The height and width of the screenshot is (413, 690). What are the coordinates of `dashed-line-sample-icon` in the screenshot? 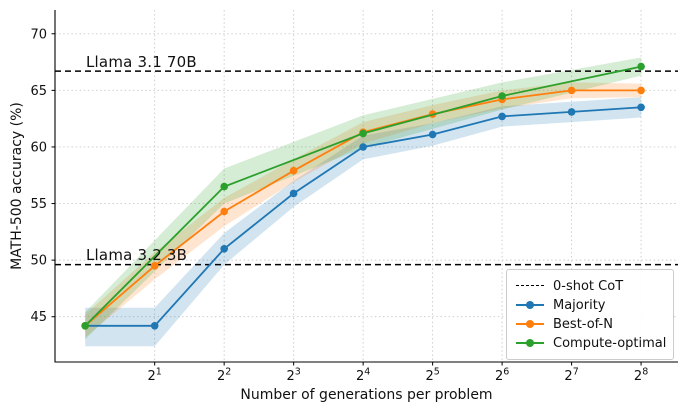 It's located at (530, 286).